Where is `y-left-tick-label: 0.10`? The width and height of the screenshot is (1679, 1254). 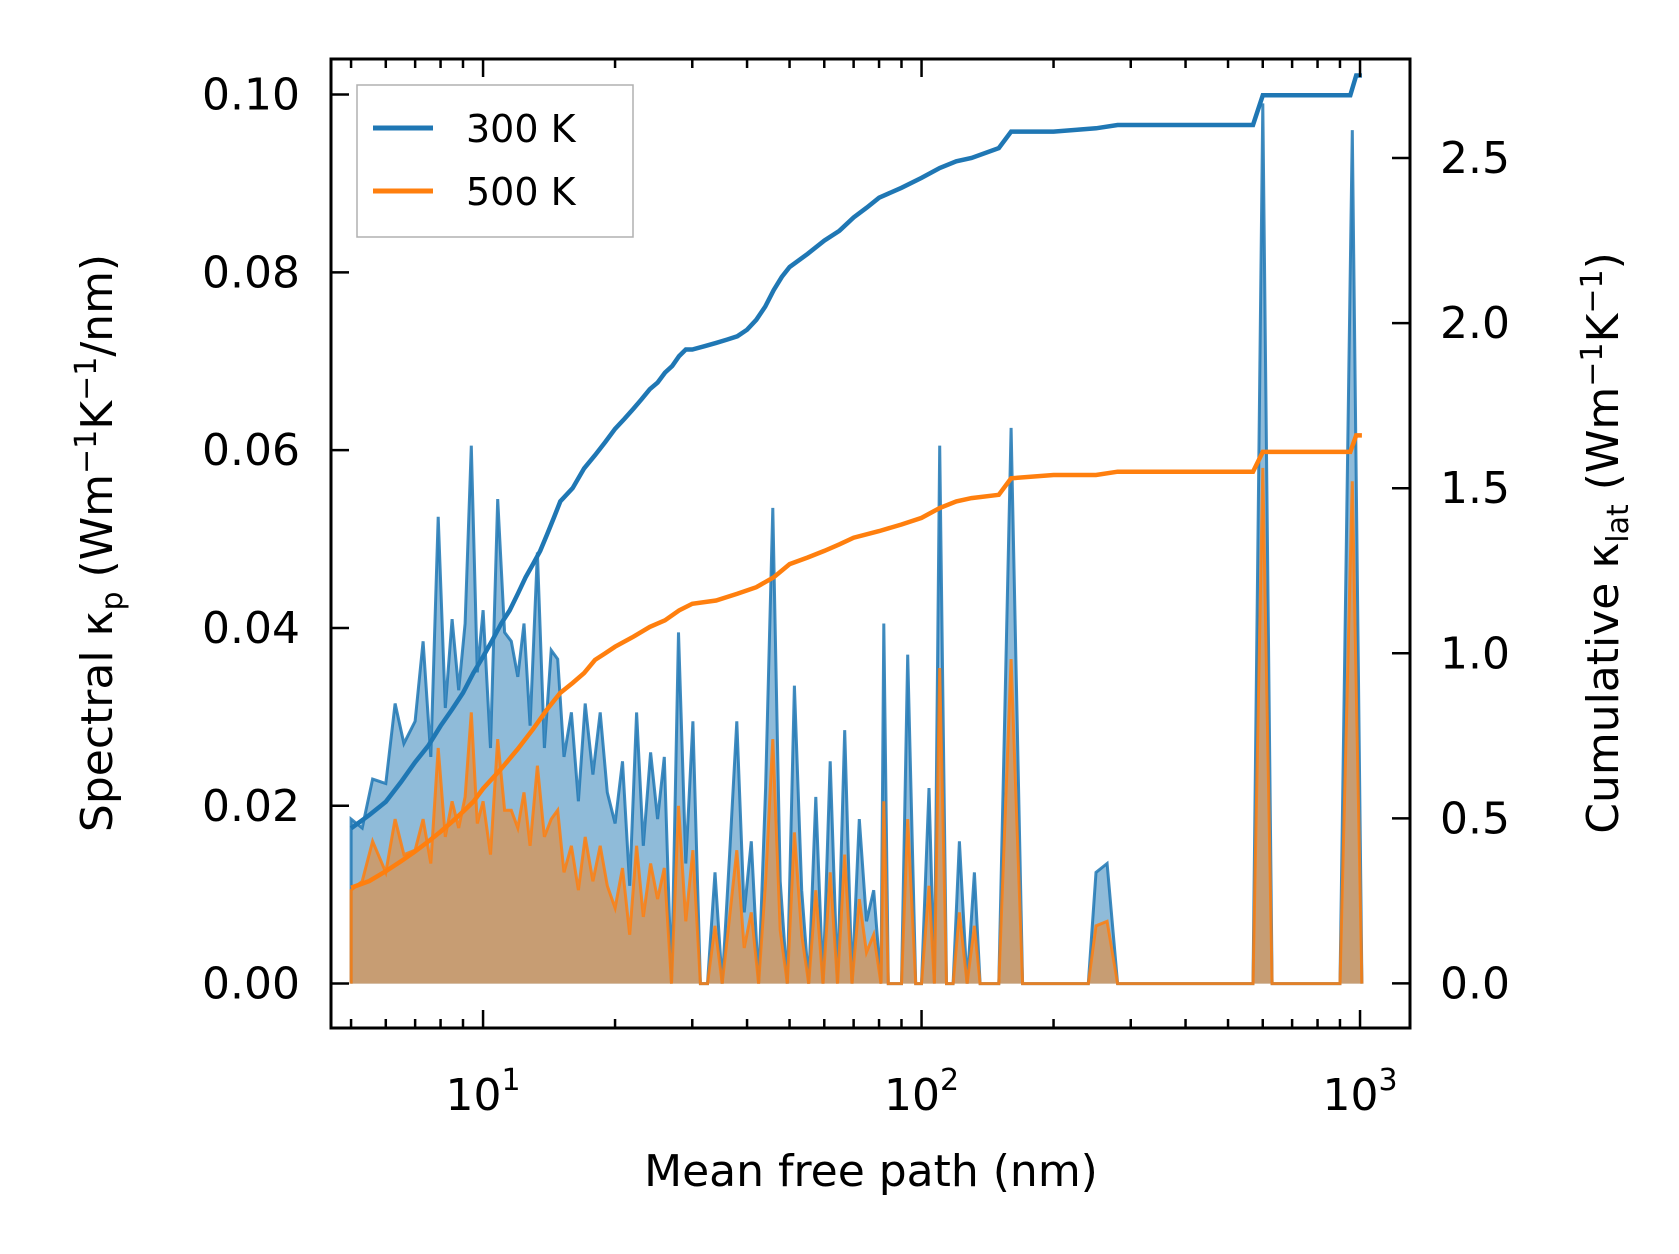 y-left-tick-label: 0.10 is located at coordinates (251, 95).